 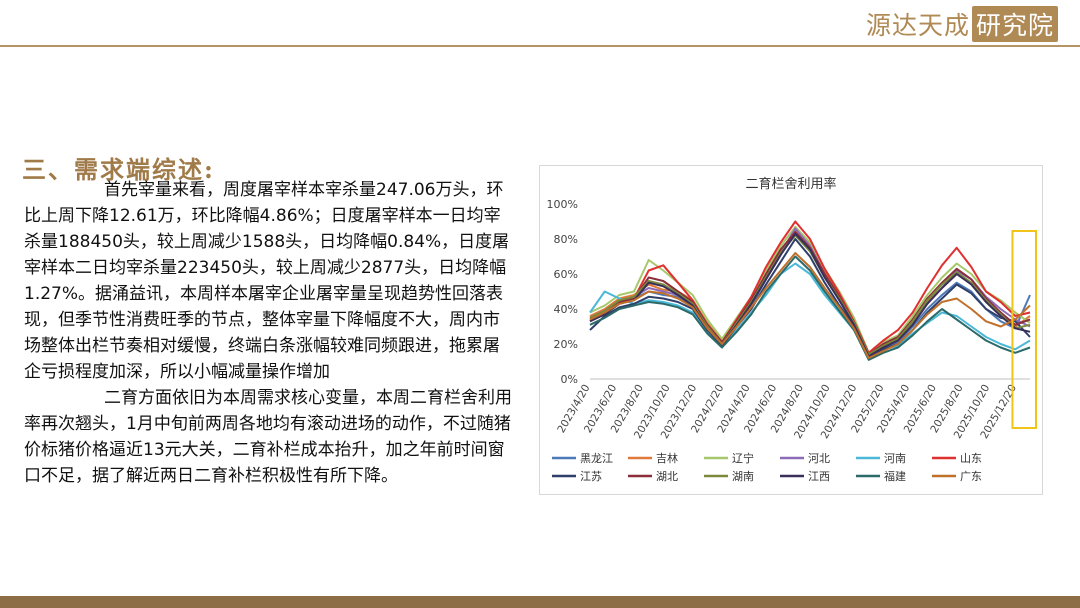 What do you see at coordinates (596, 458) in the screenshot?
I see `legend-label-黑龙江: 黑龙江` at bounding box center [596, 458].